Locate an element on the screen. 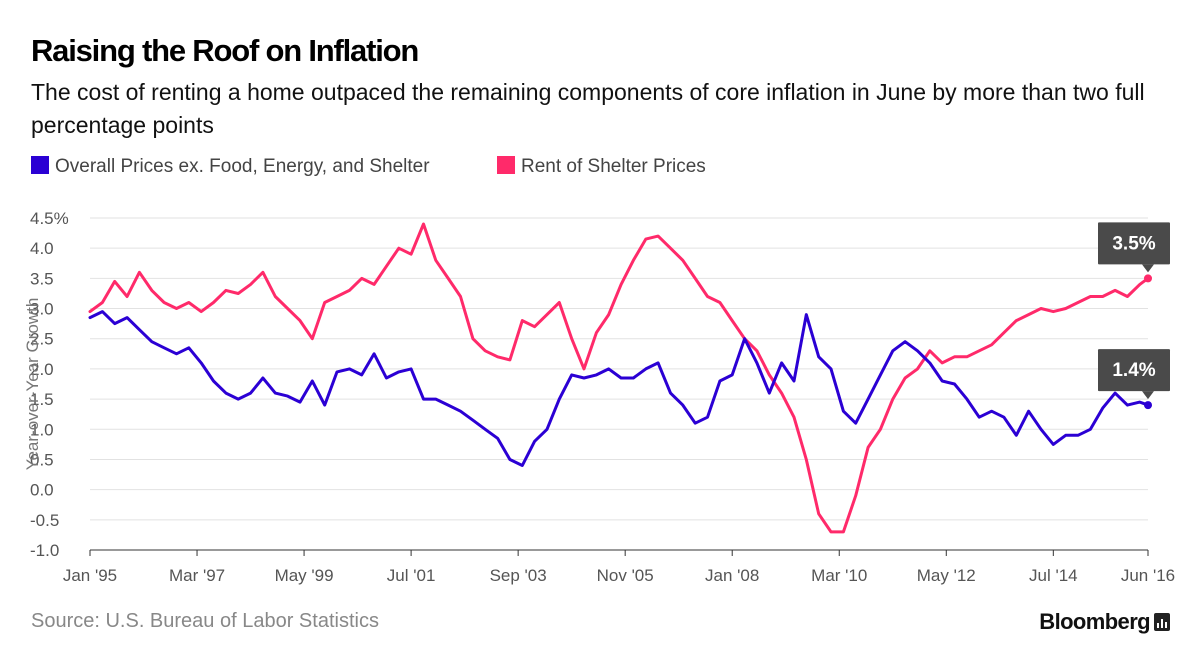  y-tick-label: 3.0 is located at coordinates (42, 309).